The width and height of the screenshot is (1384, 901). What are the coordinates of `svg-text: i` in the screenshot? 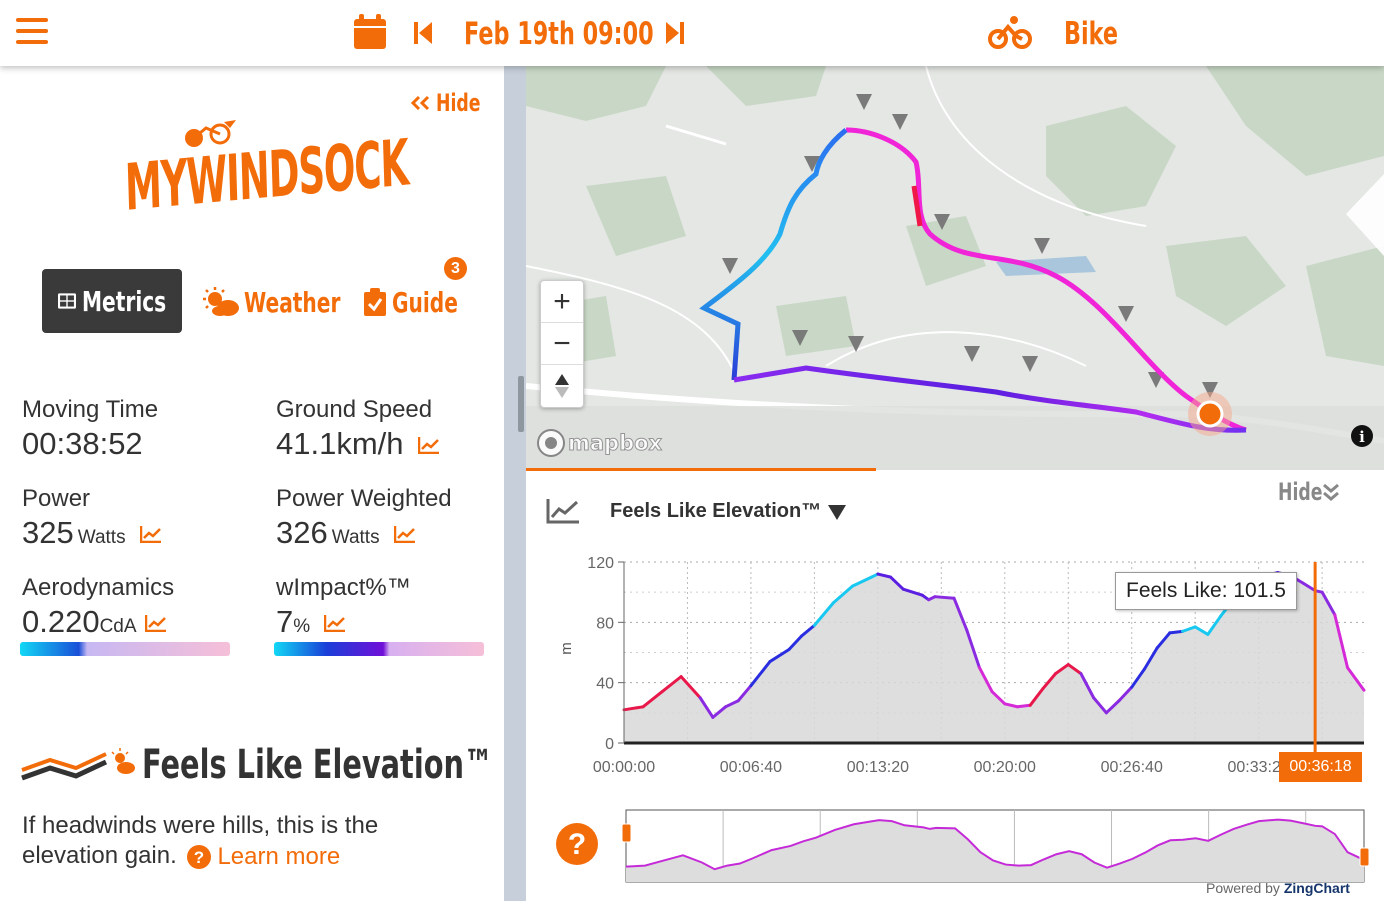 It's located at (1362, 437).